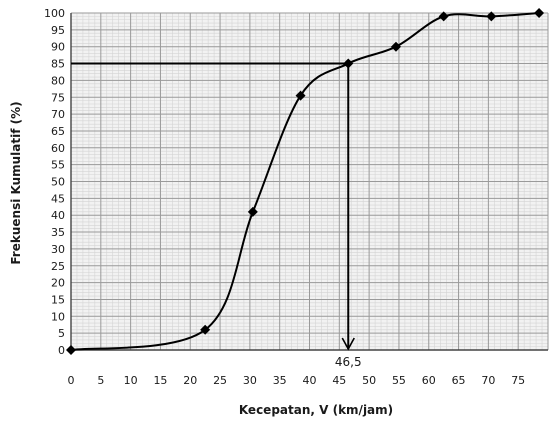 The width and height of the screenshot is (557, 427). What do you see at coordinates (100, 380) in the screenshot?
I see `x-tick-label: 5` at bounding box center [100, 380].